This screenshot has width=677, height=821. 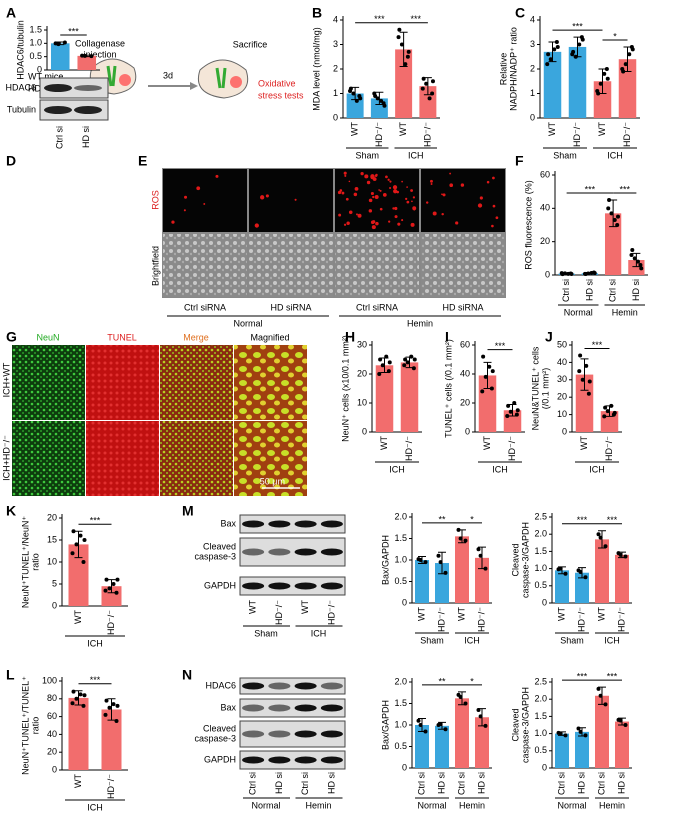 I want to click on column-label: Ctrl siRNA, so click(x=377, y=307).